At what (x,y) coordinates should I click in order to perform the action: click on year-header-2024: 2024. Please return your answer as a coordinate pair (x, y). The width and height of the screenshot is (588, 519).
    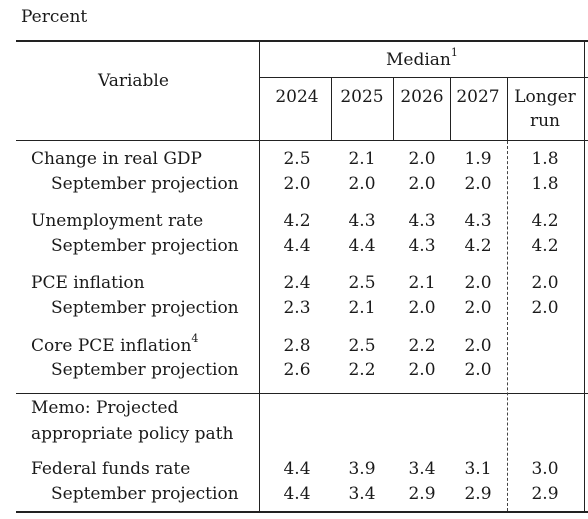
    Looking at the image, I should click on (297, 97).